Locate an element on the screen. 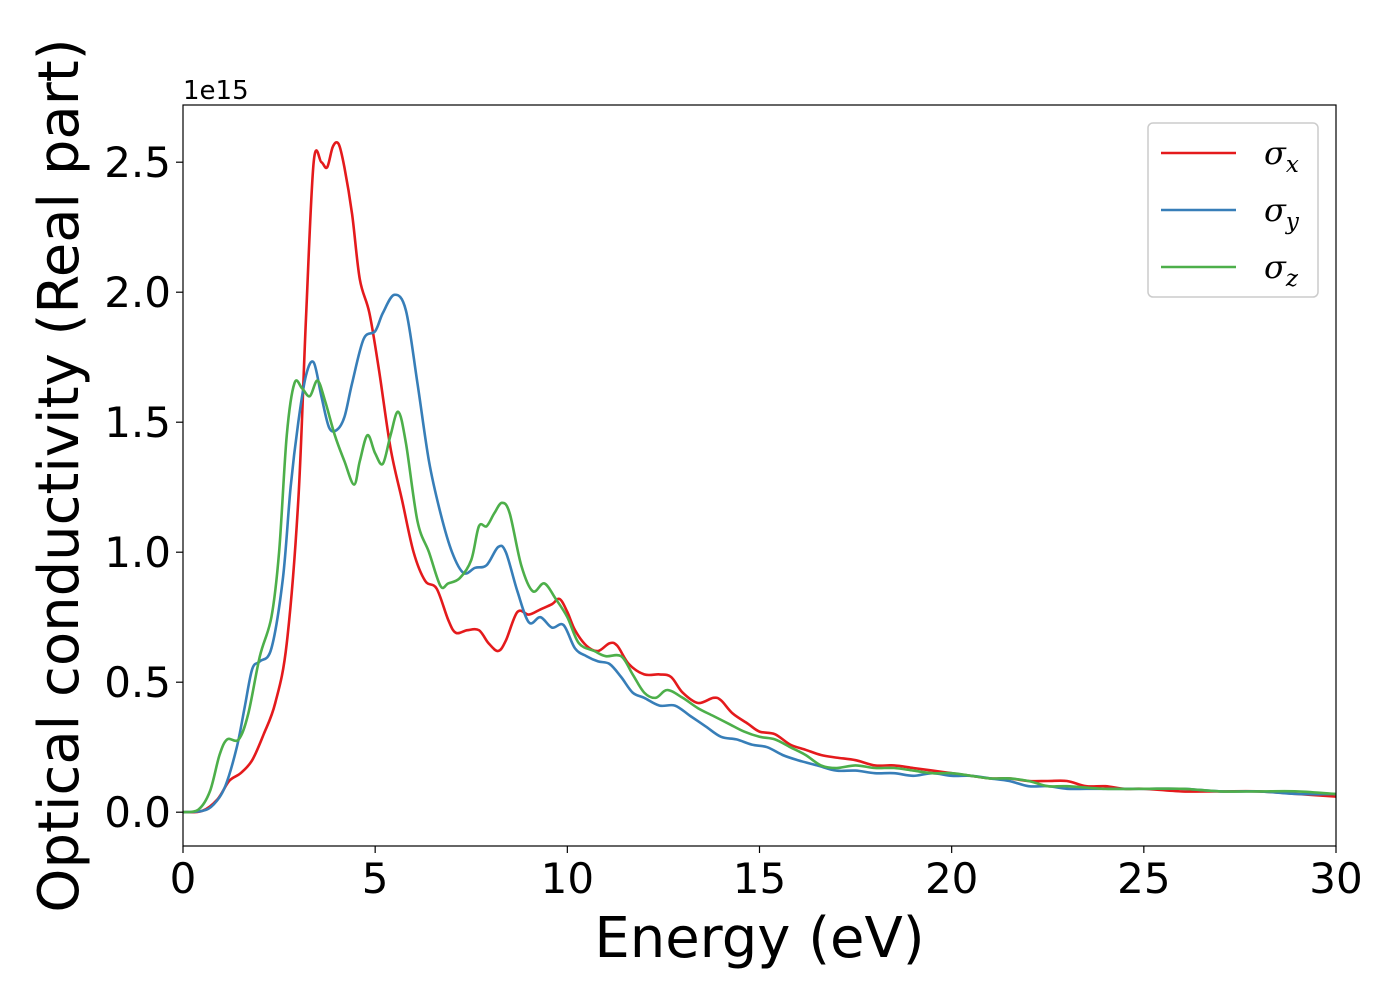 Image resolution: width=1400 pixels, height=1000 pixels. x-tick-label: 5 is located at coordinates (375, 878).